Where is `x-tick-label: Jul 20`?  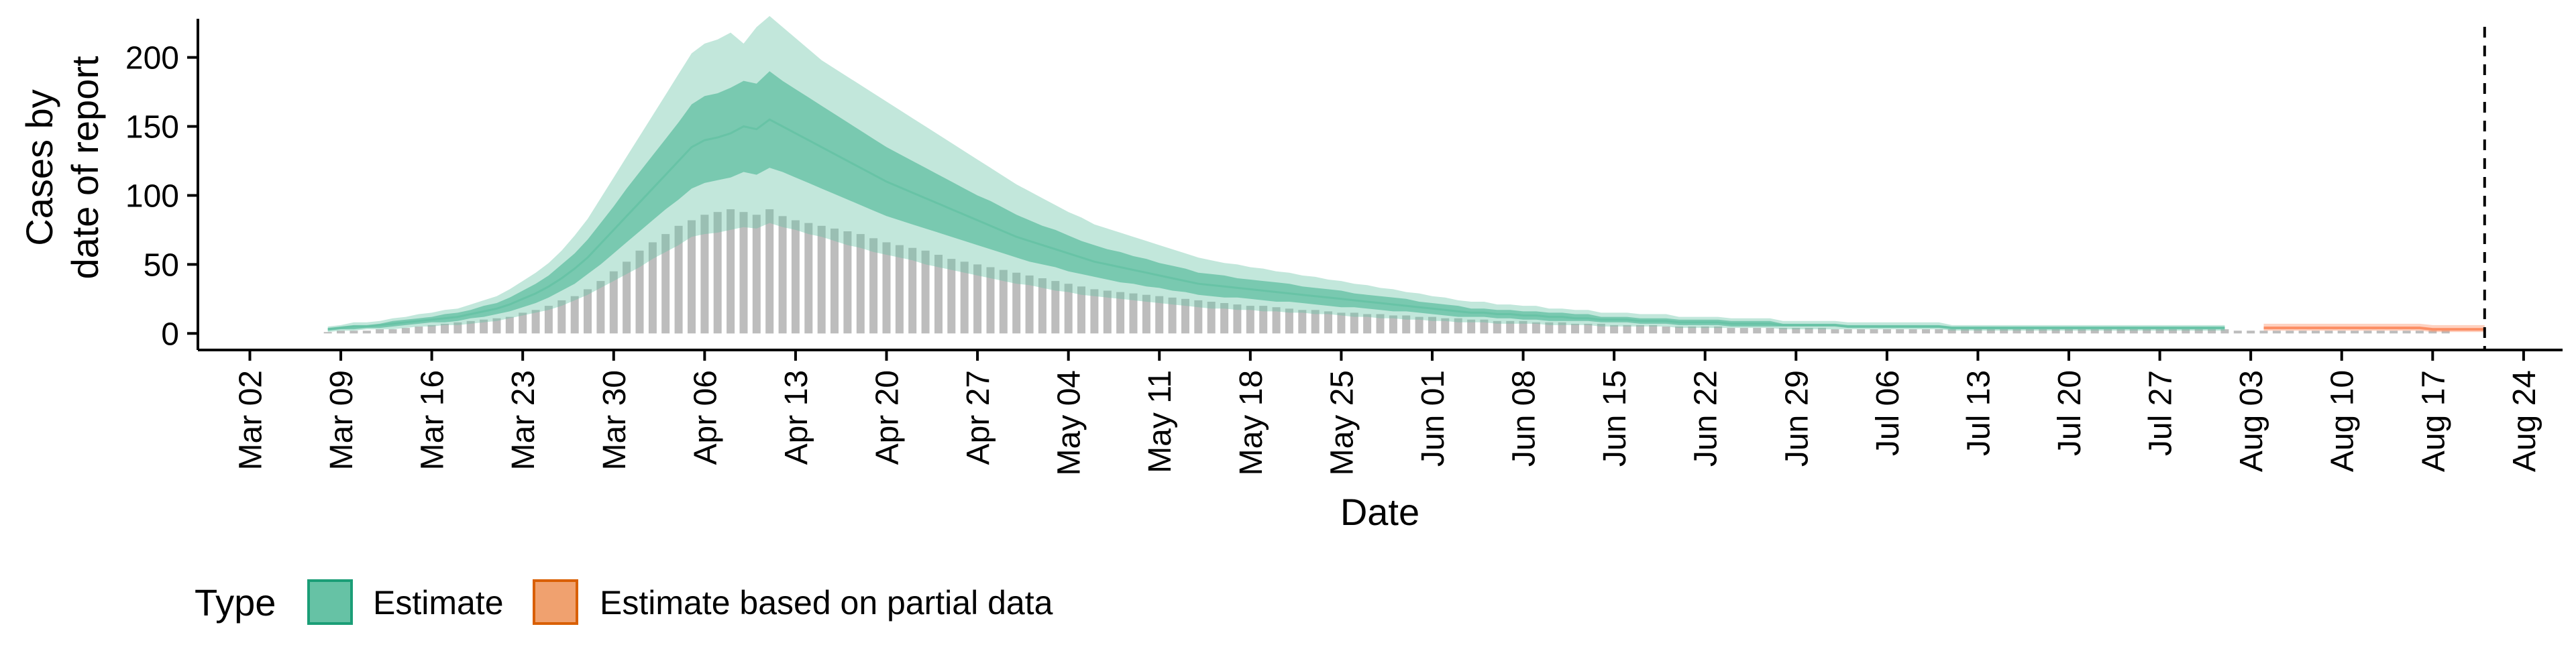
x-tick-label: Jul 20 is located at coordinates (2070, 413).